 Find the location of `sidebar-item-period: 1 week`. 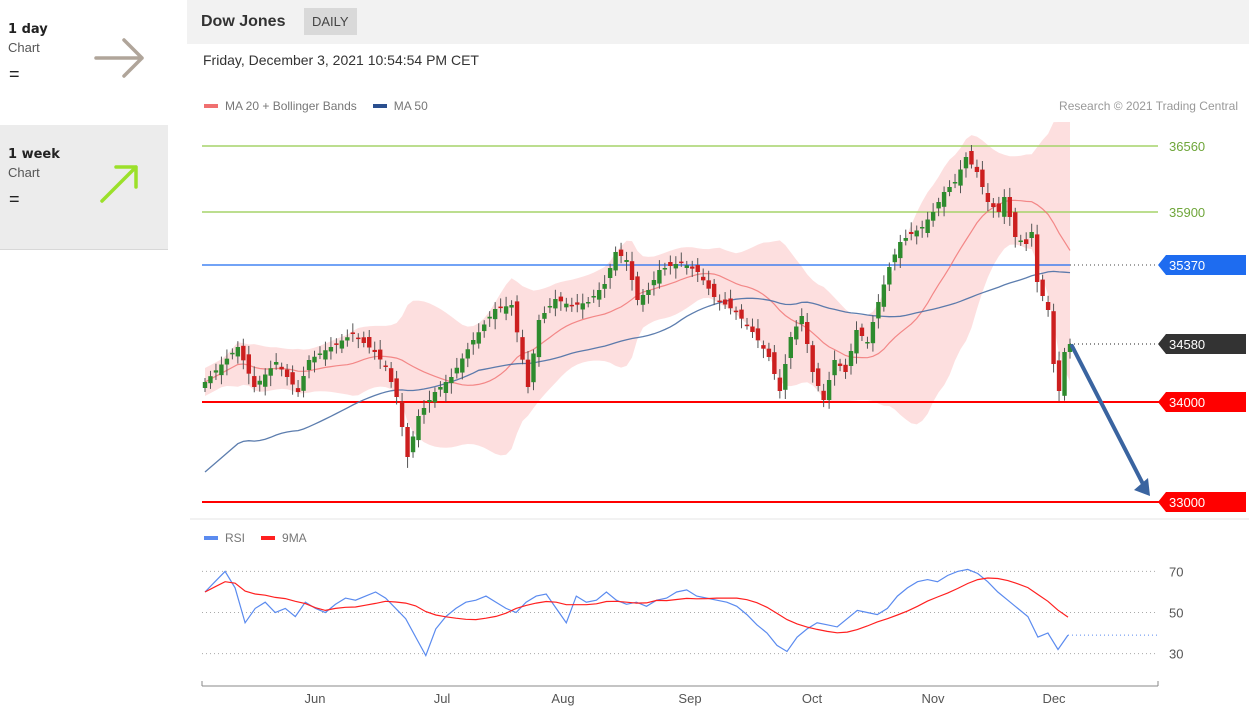

sidebar-item-period: 1 week is located at coordinates (34, 154).